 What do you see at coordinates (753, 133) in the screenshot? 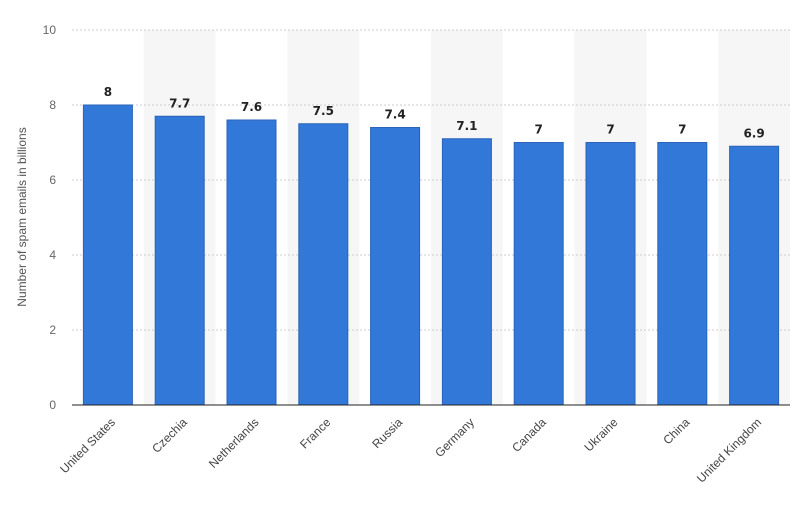
I see `value-label: 6.9` at bounding box center [753, 133].